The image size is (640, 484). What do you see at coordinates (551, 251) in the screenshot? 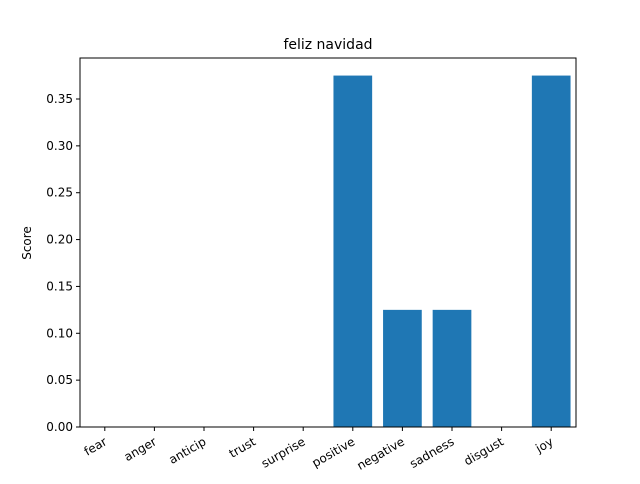
I see `bar-joy` at bounding box center [551, 251].